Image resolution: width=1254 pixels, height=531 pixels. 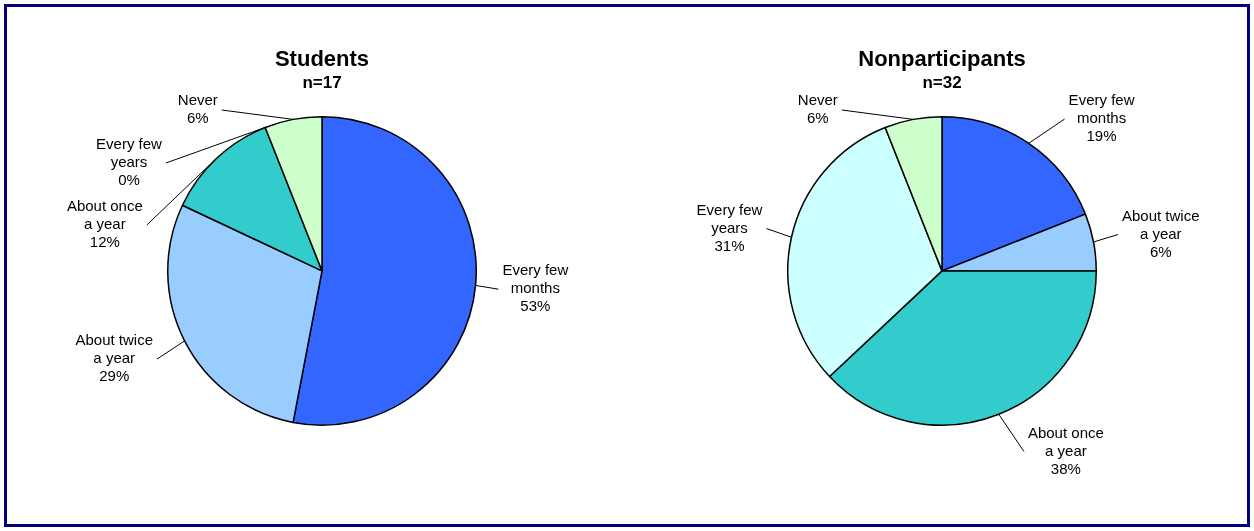 What do you see at coordinates (129, 153) in the screenshot?
I see `category-label: Every few years` at bounding box center [129, 153].